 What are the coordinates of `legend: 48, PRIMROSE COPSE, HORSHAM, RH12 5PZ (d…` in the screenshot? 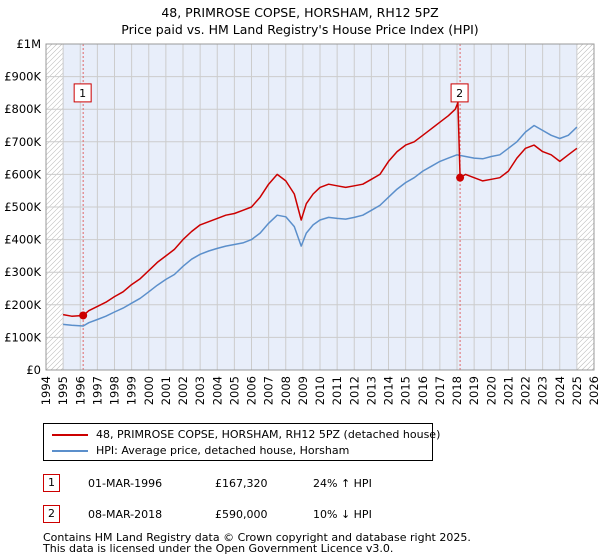 It's located at (241, 442).